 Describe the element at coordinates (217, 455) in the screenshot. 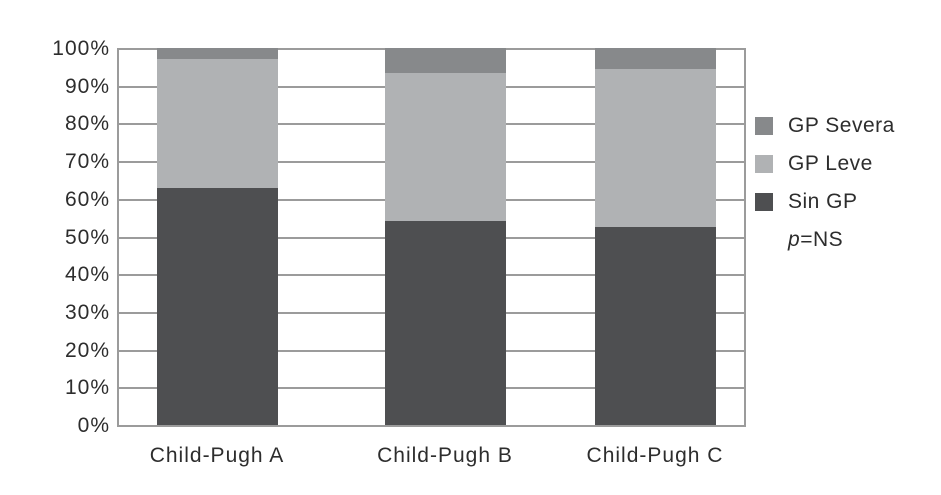

I see `x-category-label: Child-Pugh A` at that location.